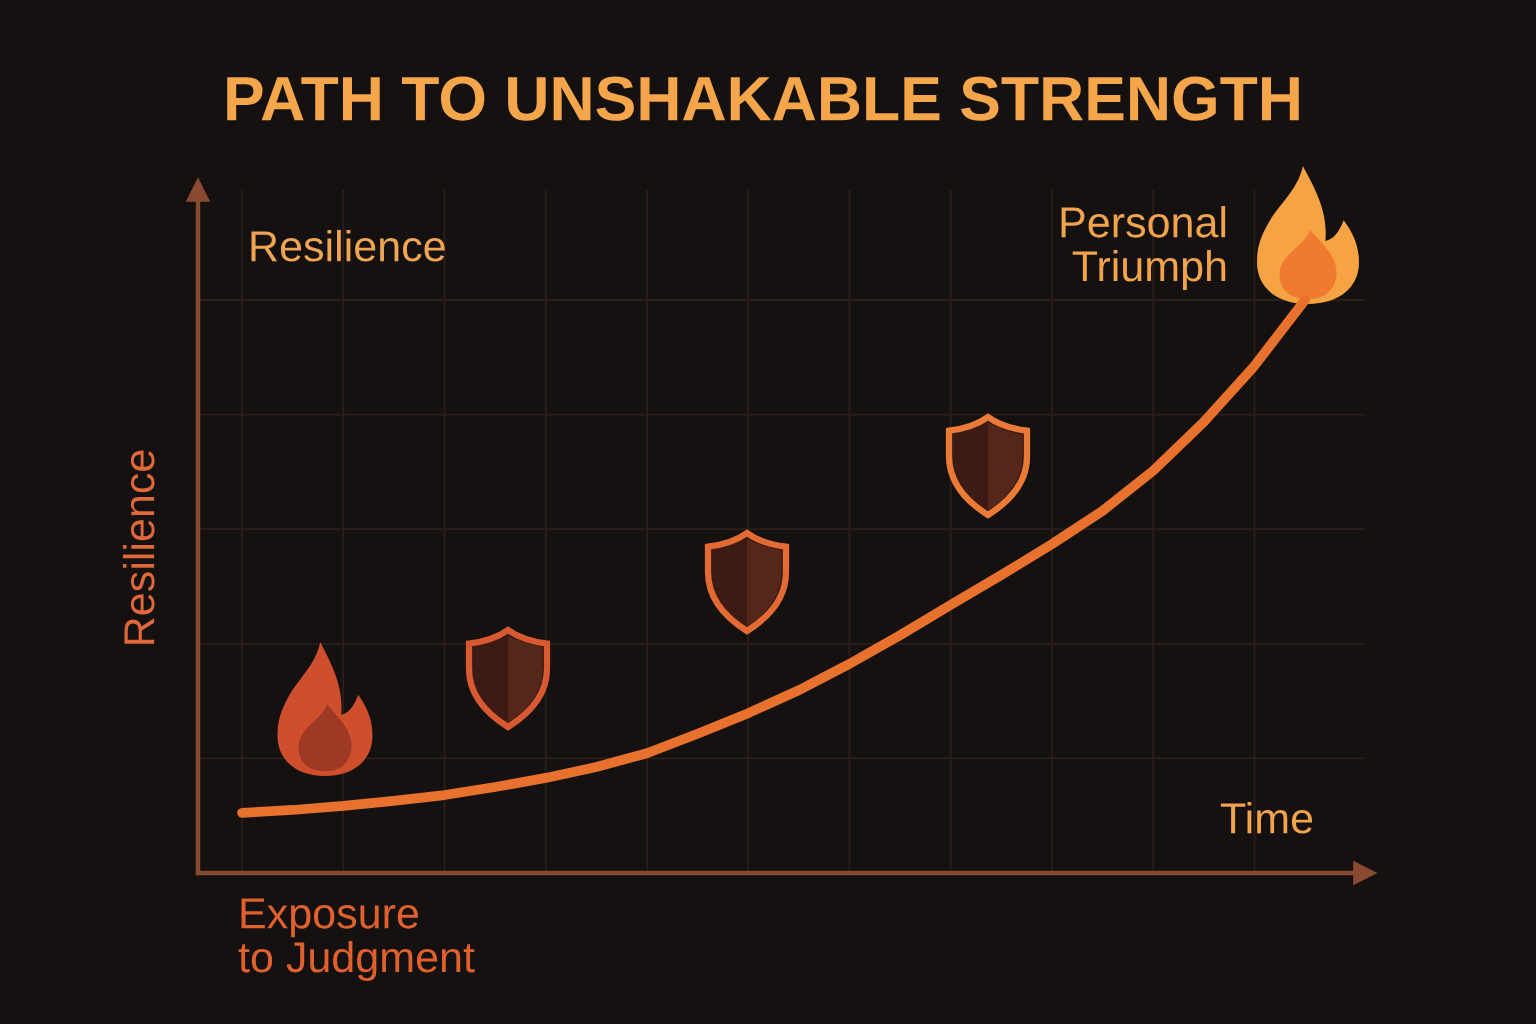 Image resolution: width=1536 pixels, height=1024 pixels. What do you see at coordinates (138, 547) in the screenshot?
I see `y-axis-title: Resilience` at bounding box center [138, 547].